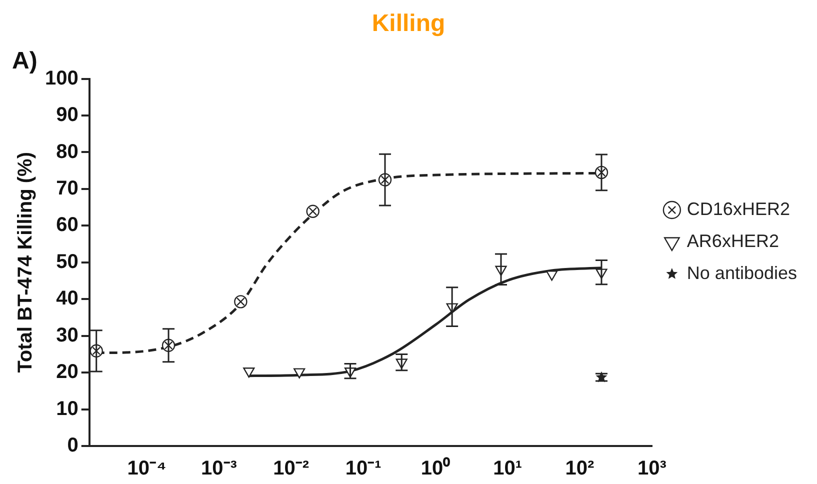  I want to click on y-tick-label: 50, so click(67, 261).